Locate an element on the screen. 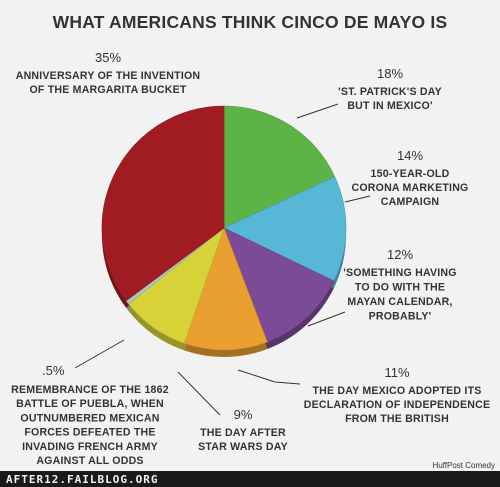  slice-label-1-line-0: 150-YEAR-OLD is located at coordinates (410, 174).